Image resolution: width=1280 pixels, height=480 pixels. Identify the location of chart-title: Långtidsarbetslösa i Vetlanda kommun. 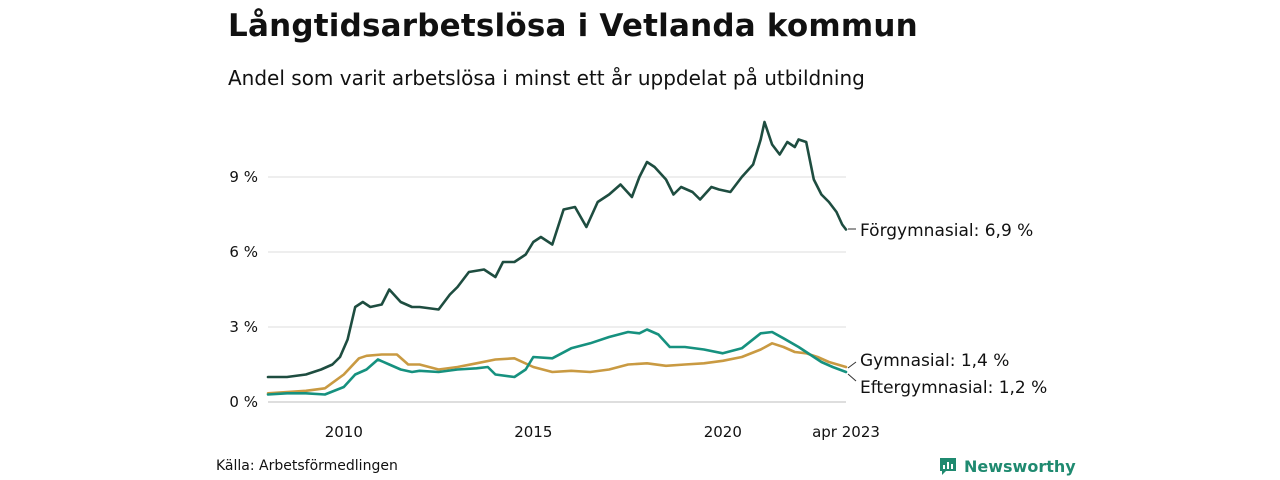
(573, 26).